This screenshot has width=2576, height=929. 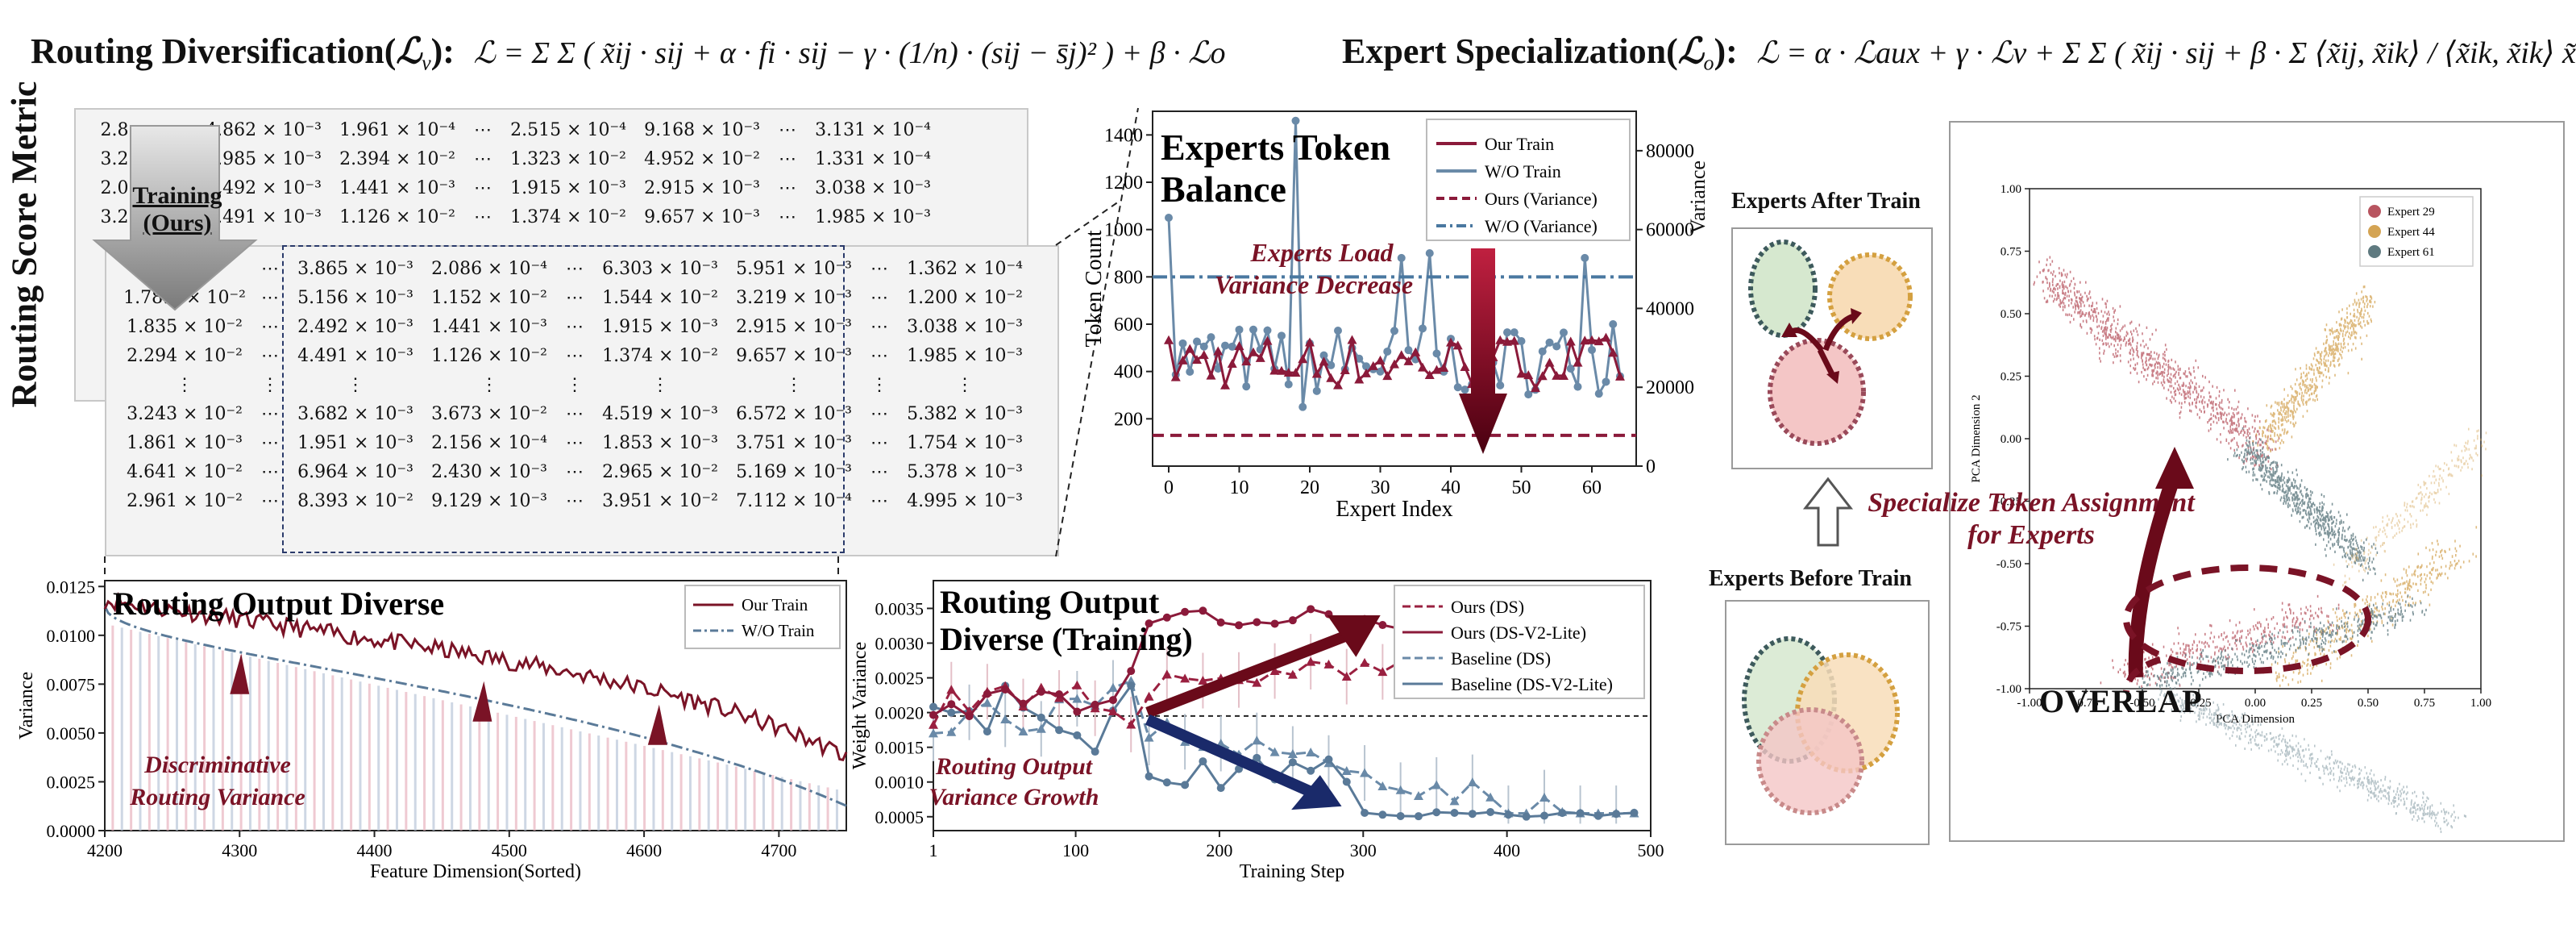 What do you see at coordinates (1592, 487) in the screenshot?
I see `x-tick-label: 60` at bounding box center [1592, 487].